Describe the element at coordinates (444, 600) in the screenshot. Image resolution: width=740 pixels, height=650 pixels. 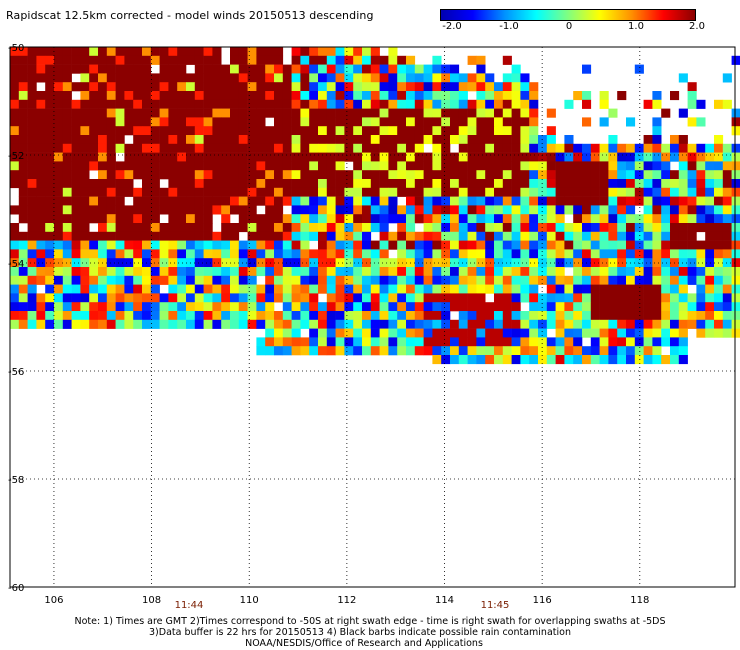
I see `longitude-label: 114` at that location.